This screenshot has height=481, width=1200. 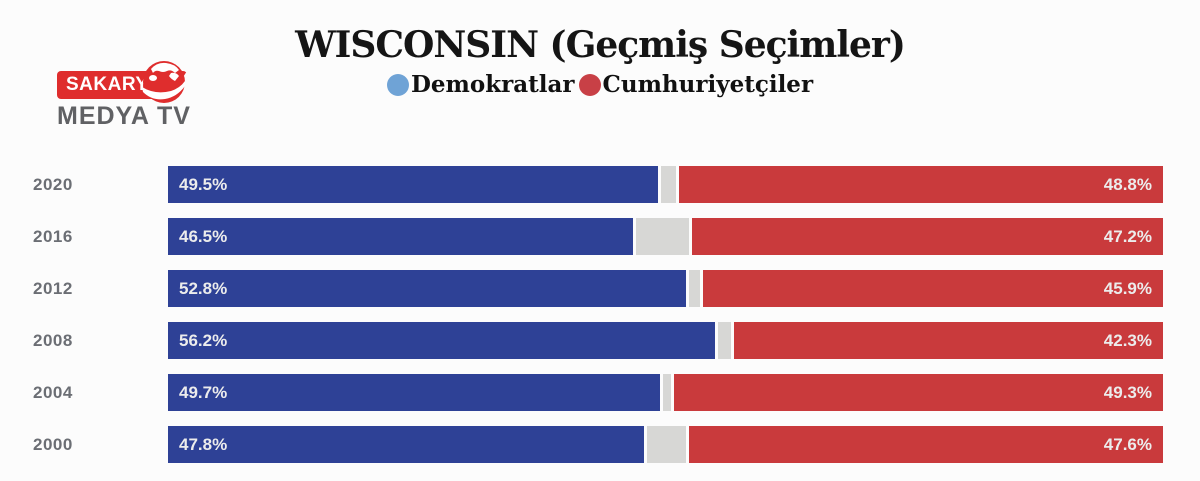 I want to click on legend-item-democrats: Demokratlar, so click(x=480, y=84).